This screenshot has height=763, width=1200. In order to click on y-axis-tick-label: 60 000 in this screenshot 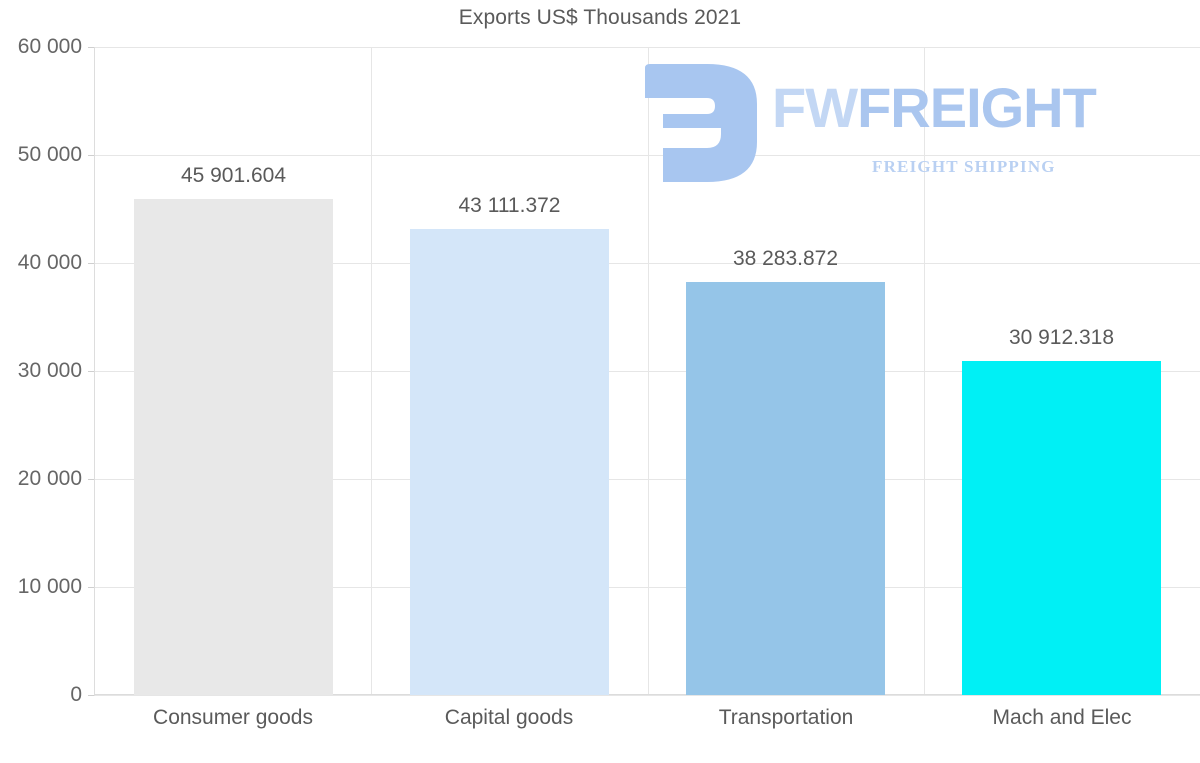, I will do `click(49, 46)`.